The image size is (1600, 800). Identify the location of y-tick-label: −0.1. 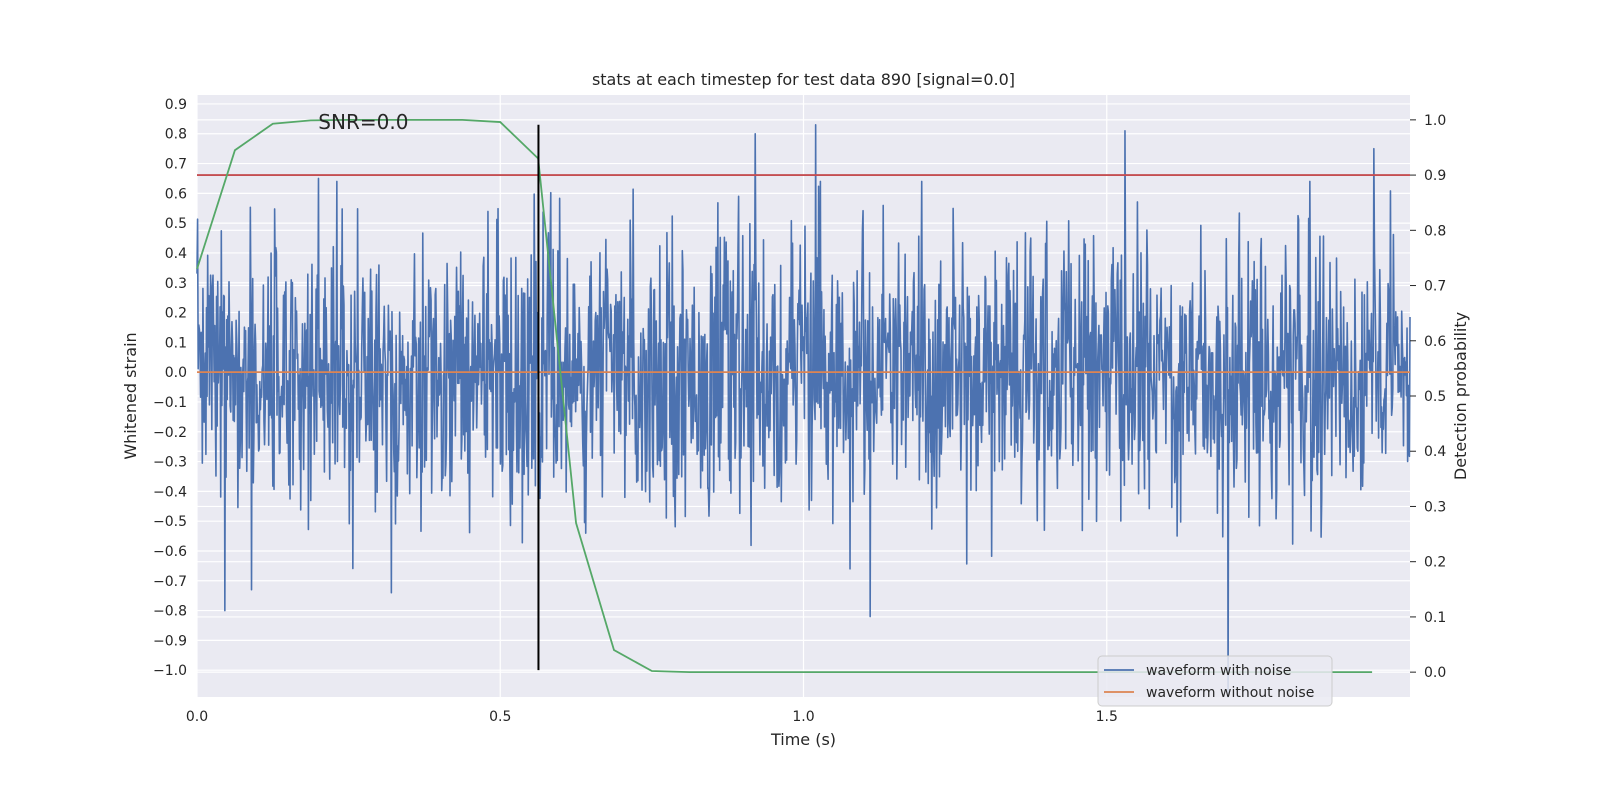
(170, 403).